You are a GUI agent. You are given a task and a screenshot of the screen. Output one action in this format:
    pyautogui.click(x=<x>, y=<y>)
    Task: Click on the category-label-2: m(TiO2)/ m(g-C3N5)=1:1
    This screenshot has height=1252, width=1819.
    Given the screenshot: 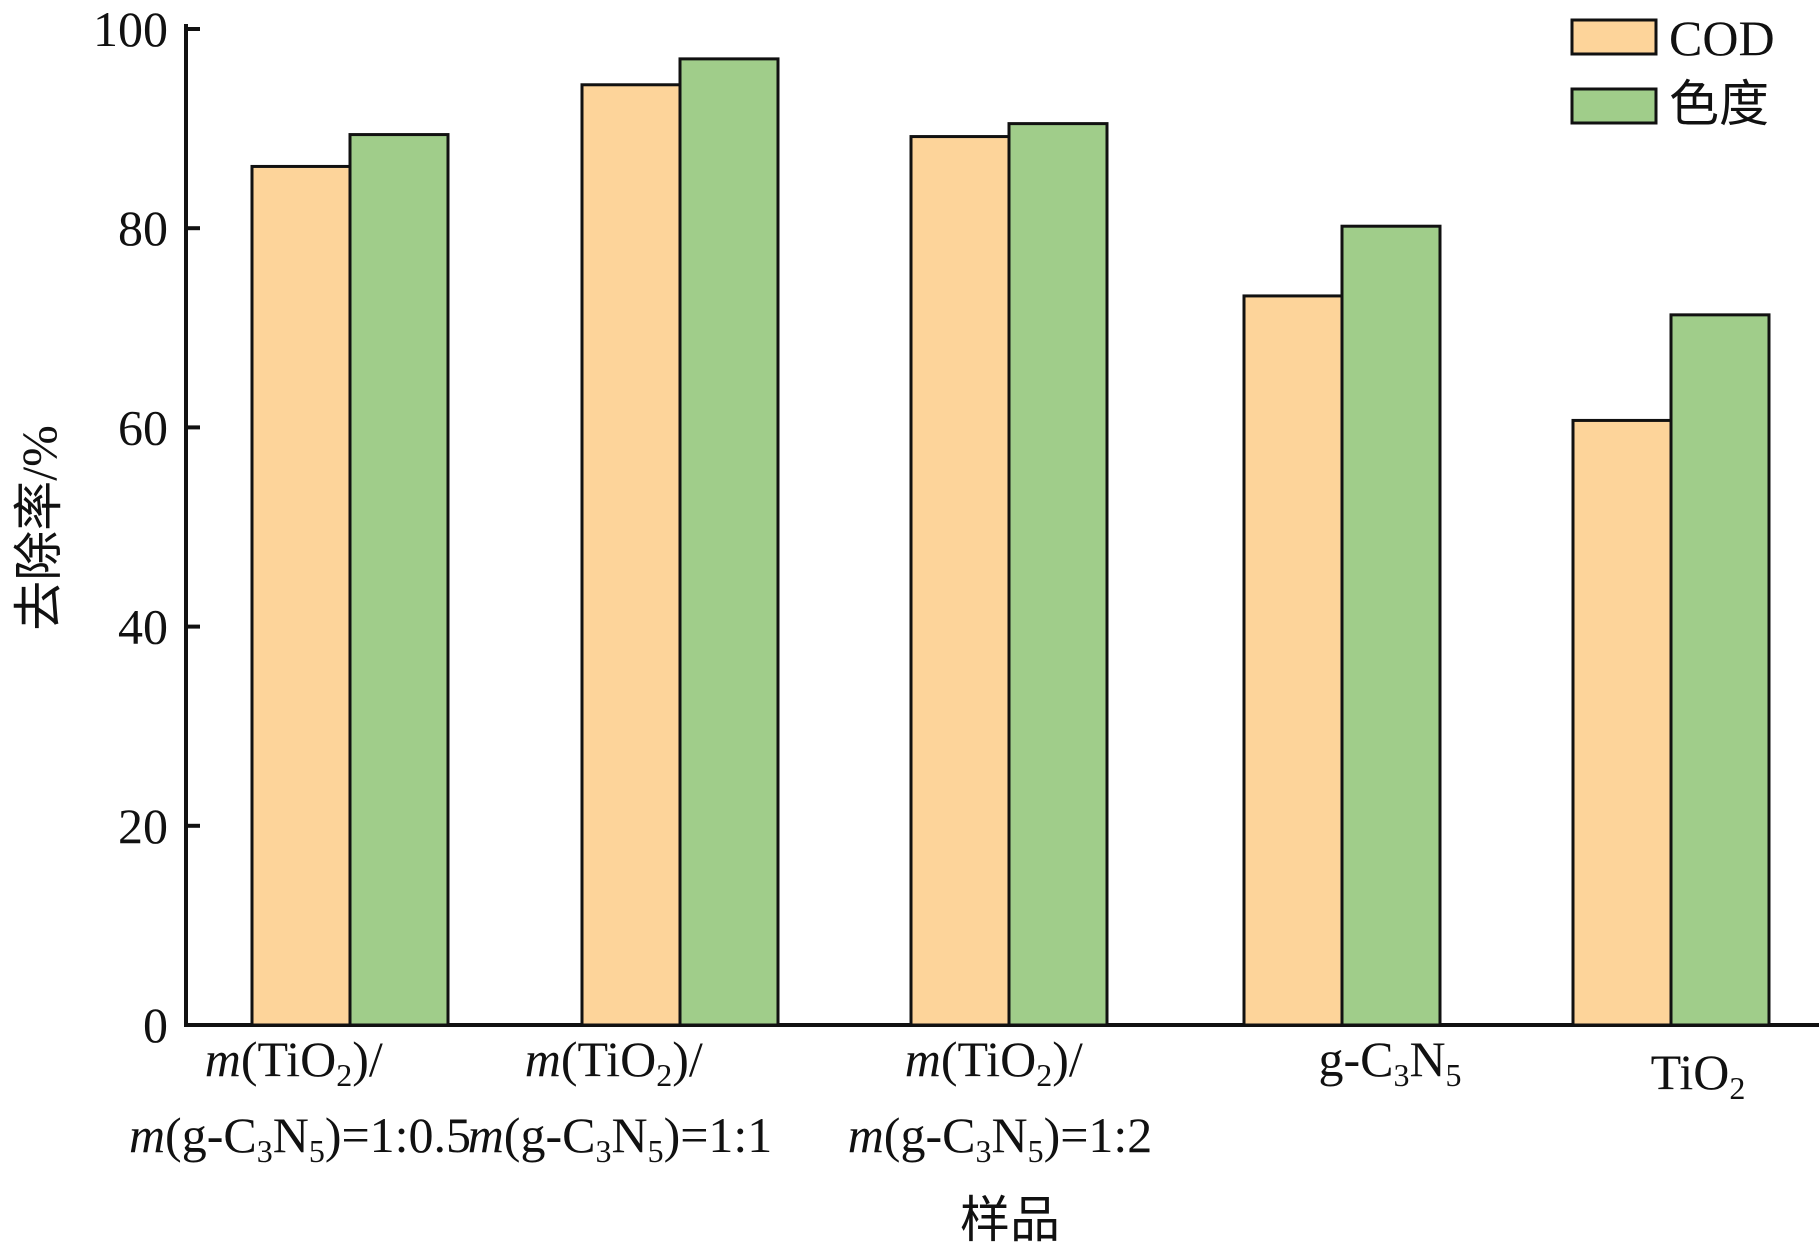 What is the action you would take?
    pyautogui.click(x=620, y=1100)
    